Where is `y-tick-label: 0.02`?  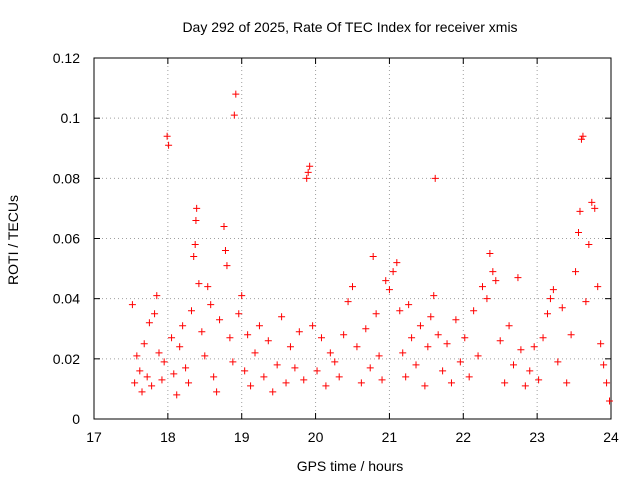
y-tick-label: 0.02 is located at coordinates (66, 359).